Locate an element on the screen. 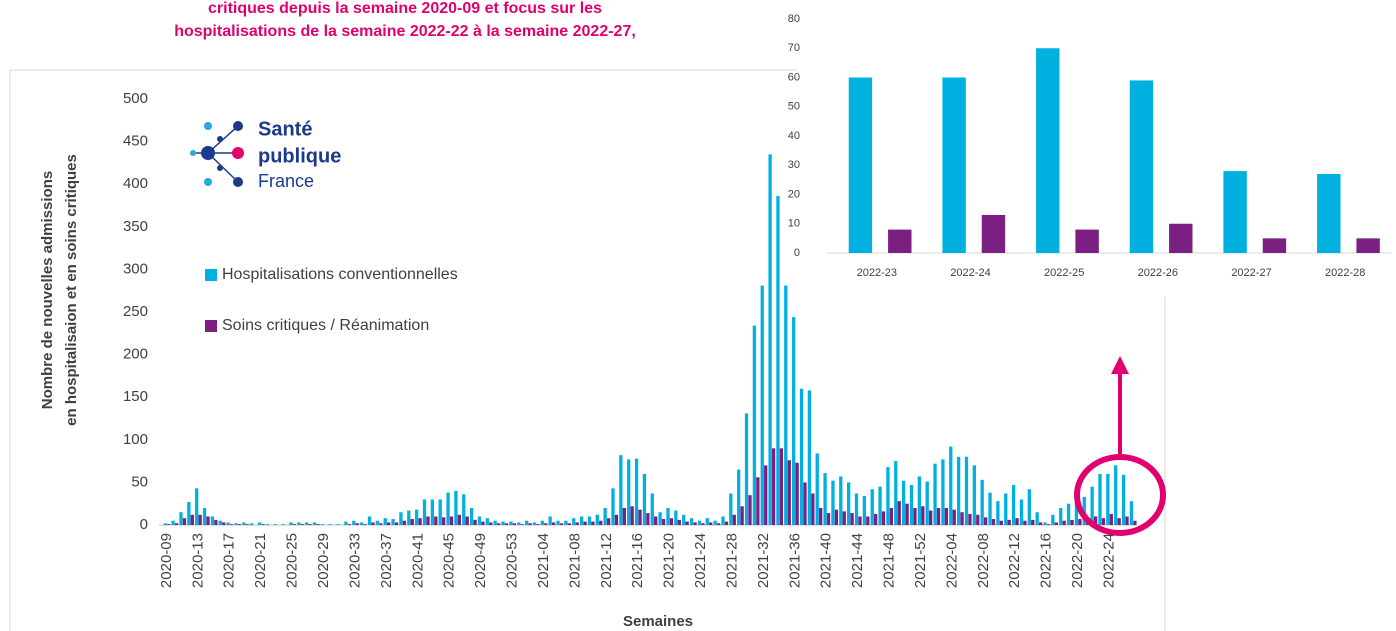 The image size is (1396, 631). x-axis-label: Semaines is located at coordinates (658, 621).